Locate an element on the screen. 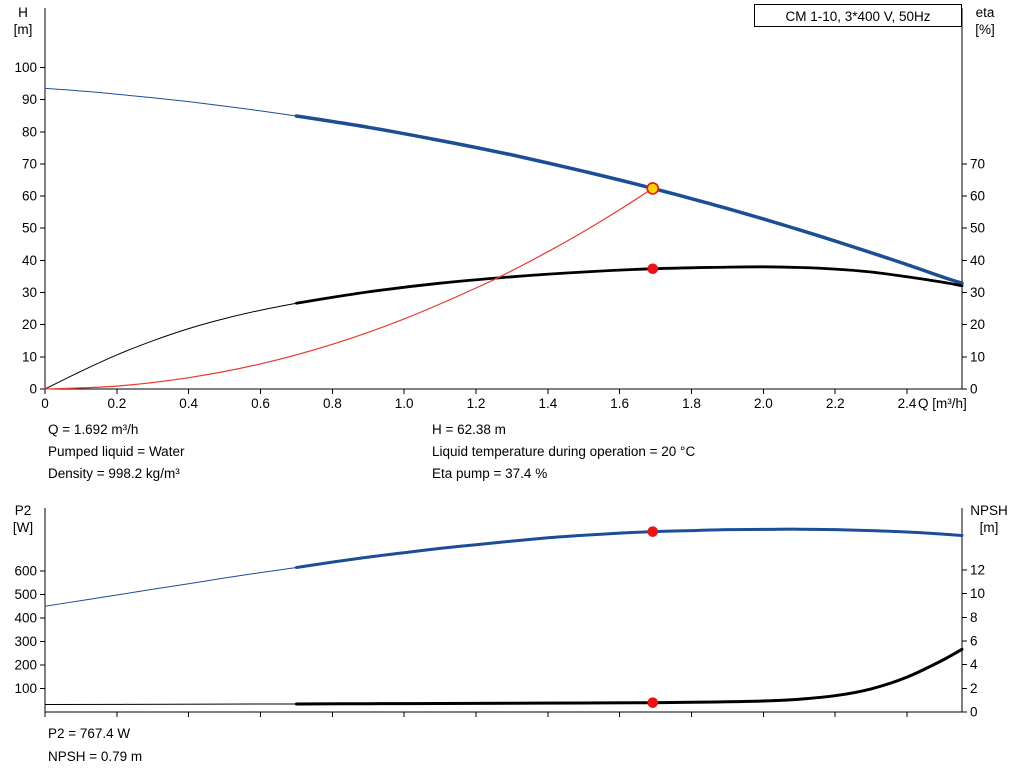 This screenshot has width=1024, height=781. y-left-tick-label: 20 is located at coordinates (29, 324).